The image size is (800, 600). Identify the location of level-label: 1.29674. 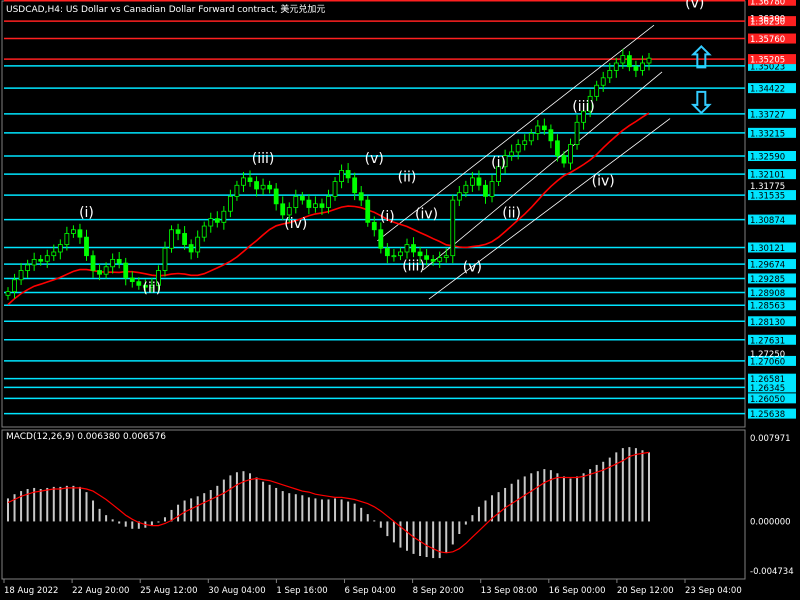
(767, 266).